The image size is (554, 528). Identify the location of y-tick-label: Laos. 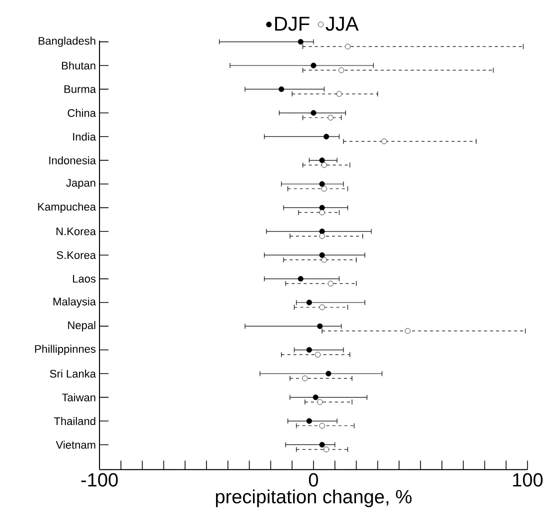
(84, 278).